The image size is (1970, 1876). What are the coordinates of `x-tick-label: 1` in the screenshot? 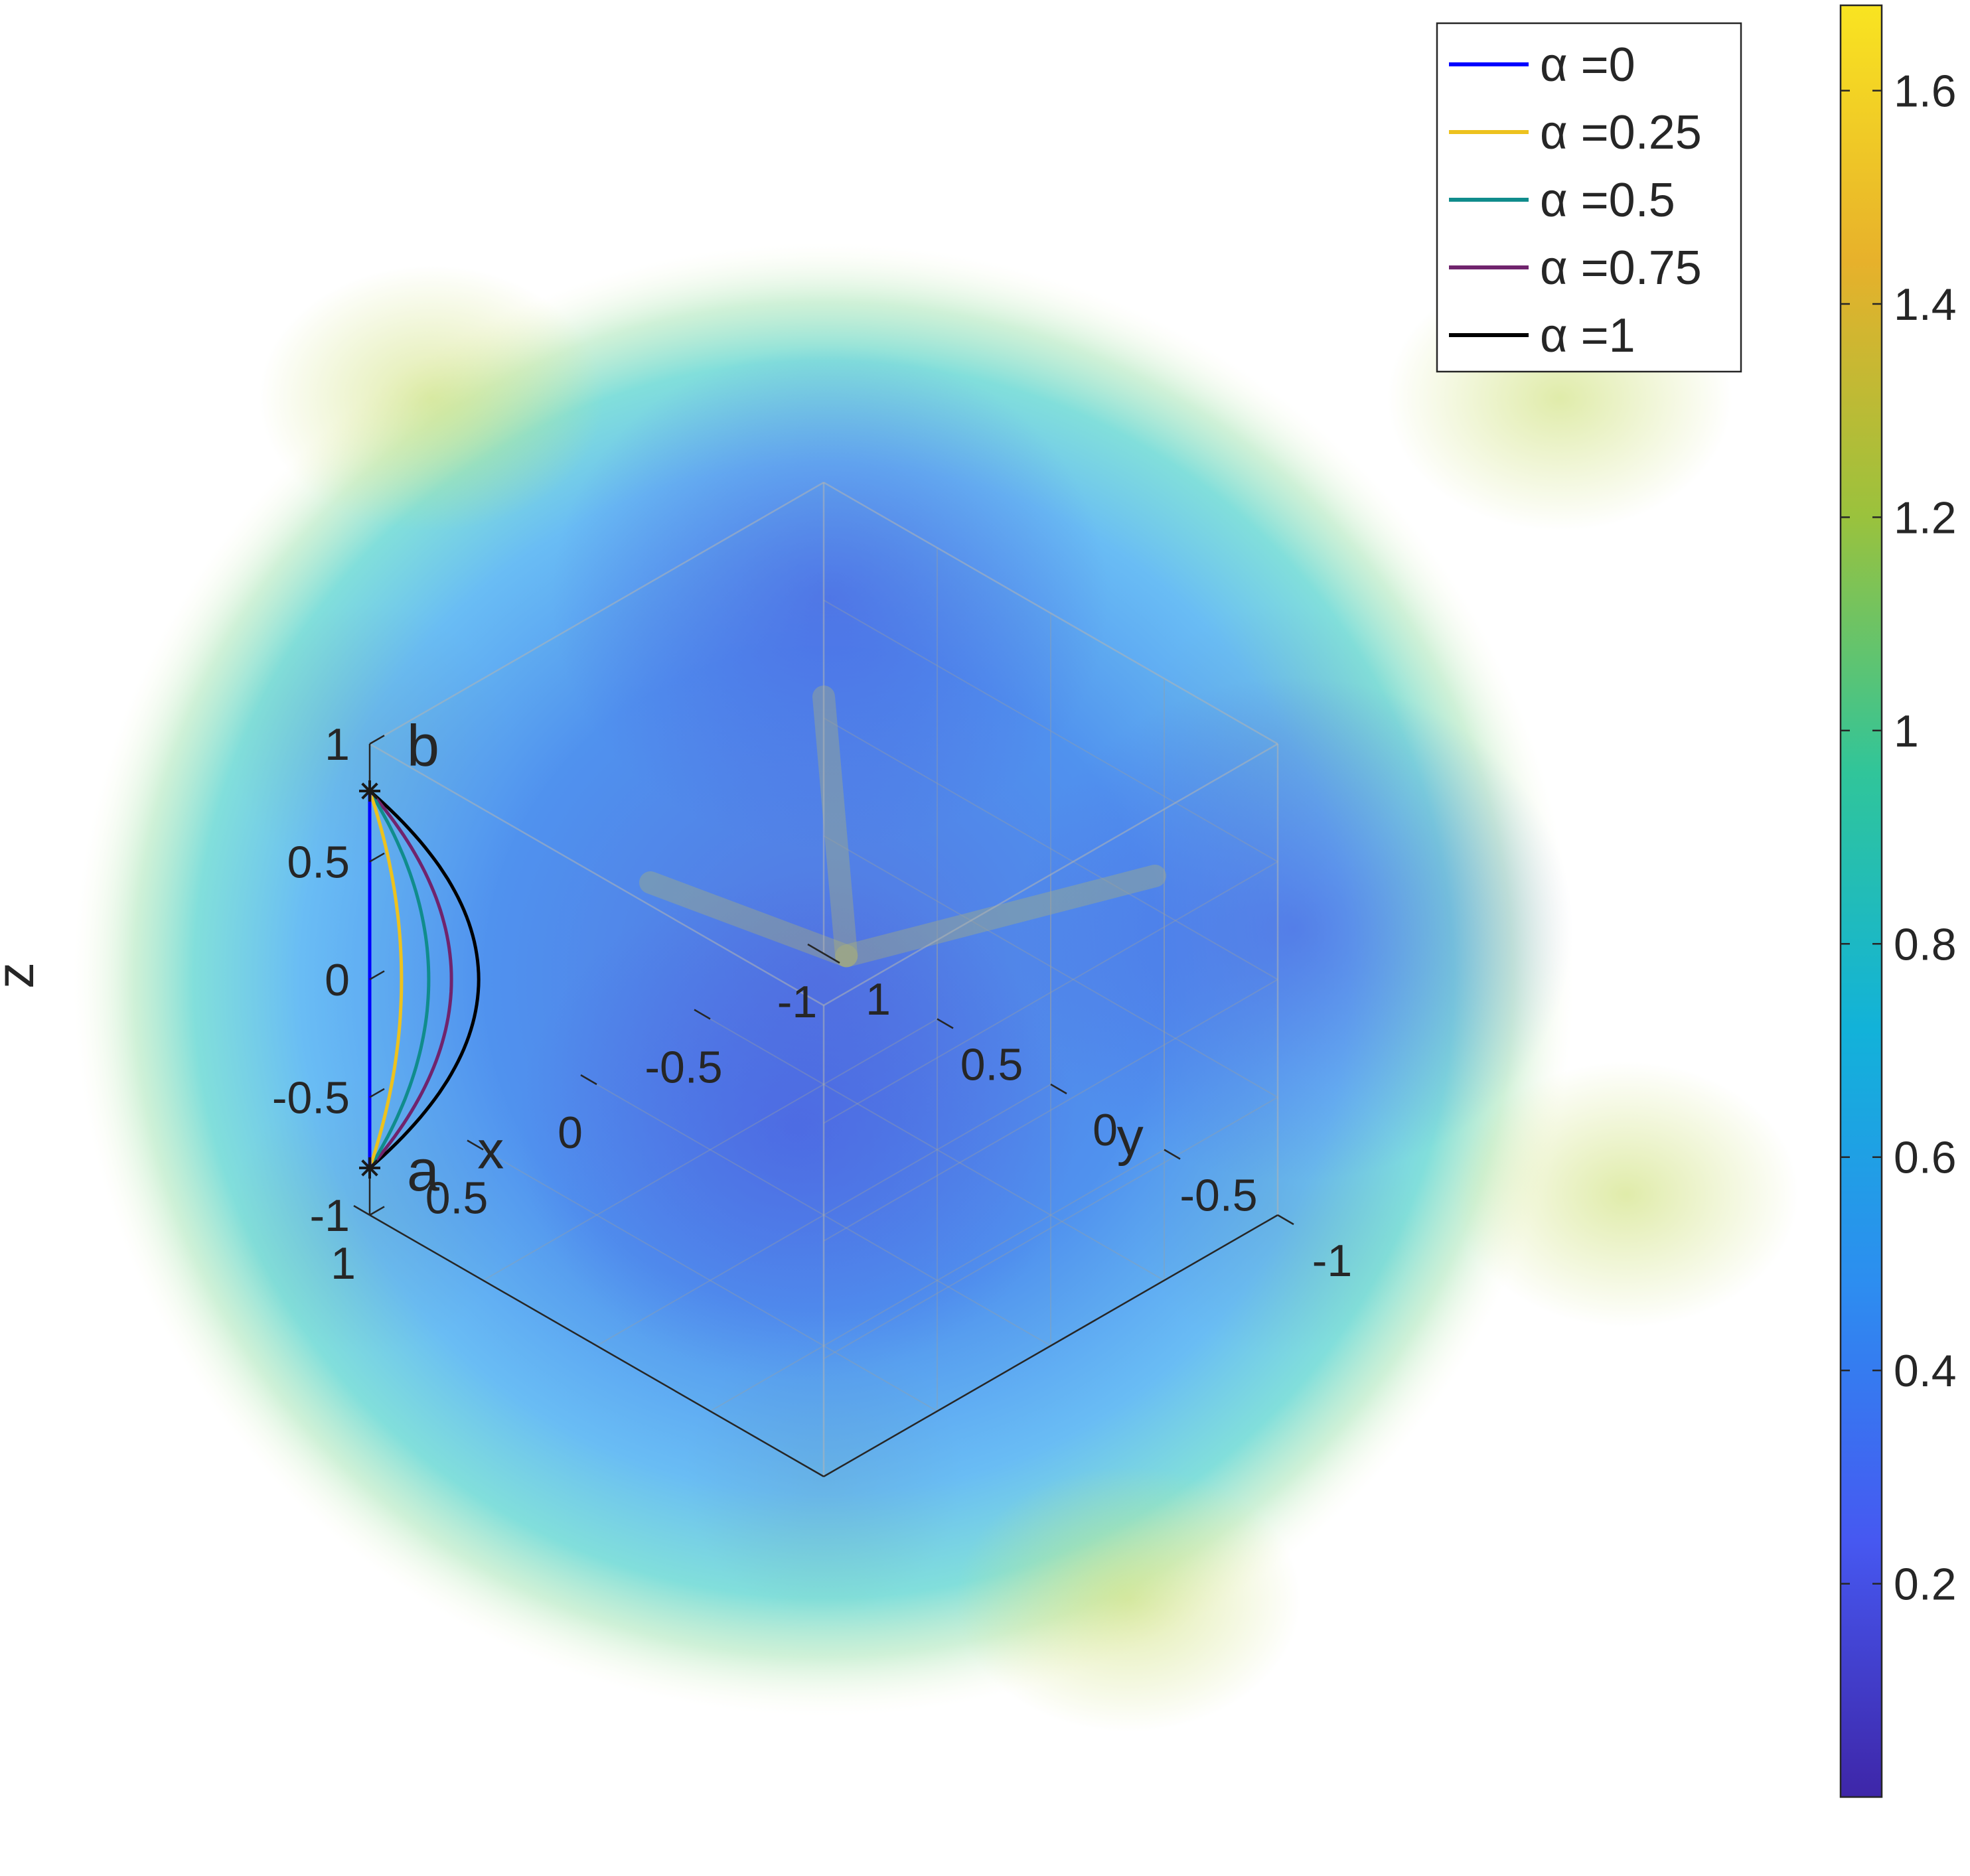 It's located at (343, 1264).